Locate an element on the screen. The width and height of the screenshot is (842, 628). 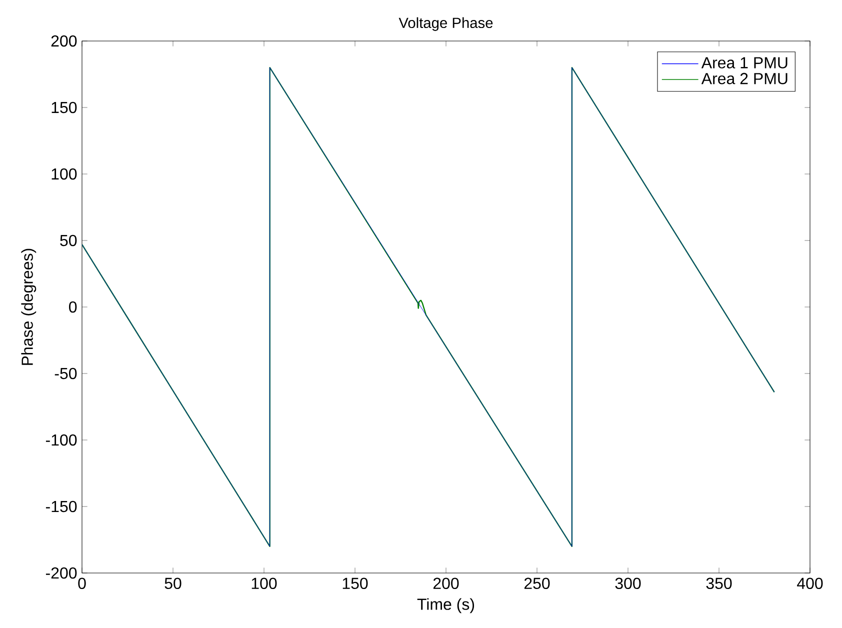
x-tick-label: 150 is located at coordinates (355, 584).